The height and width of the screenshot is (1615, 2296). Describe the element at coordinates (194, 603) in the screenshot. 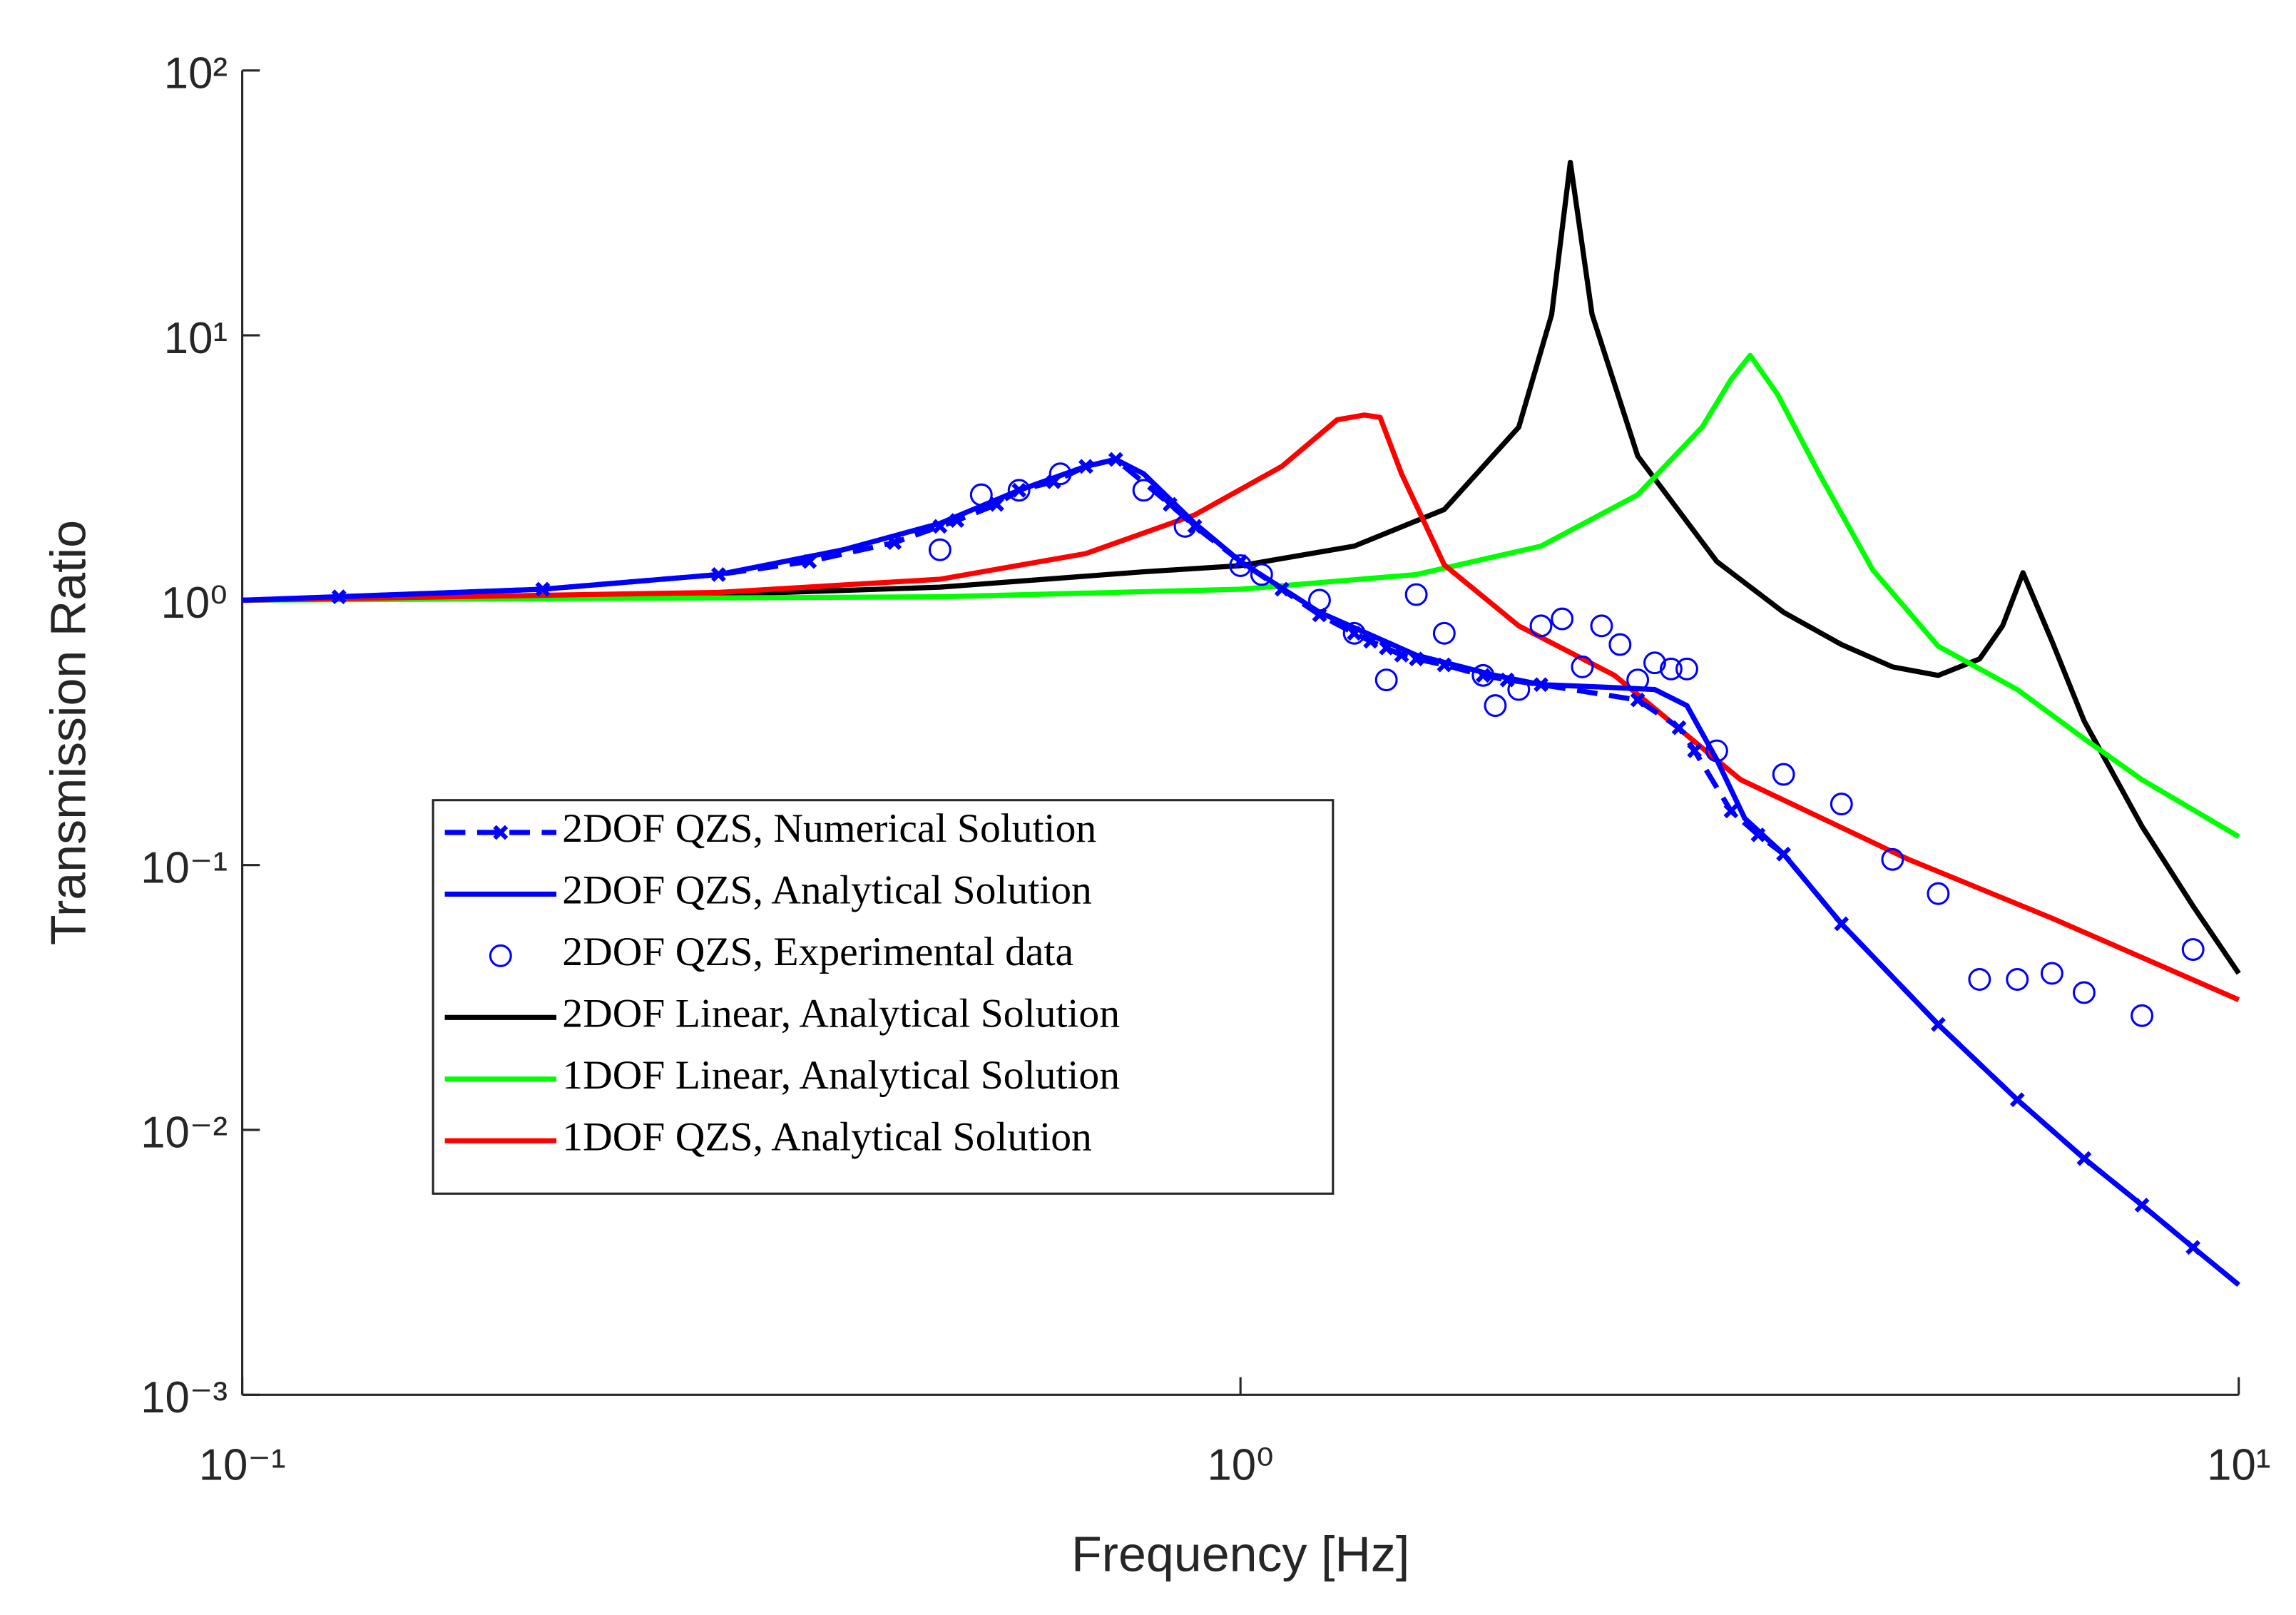

I see `y-tick-label: 10⁰` at that location.